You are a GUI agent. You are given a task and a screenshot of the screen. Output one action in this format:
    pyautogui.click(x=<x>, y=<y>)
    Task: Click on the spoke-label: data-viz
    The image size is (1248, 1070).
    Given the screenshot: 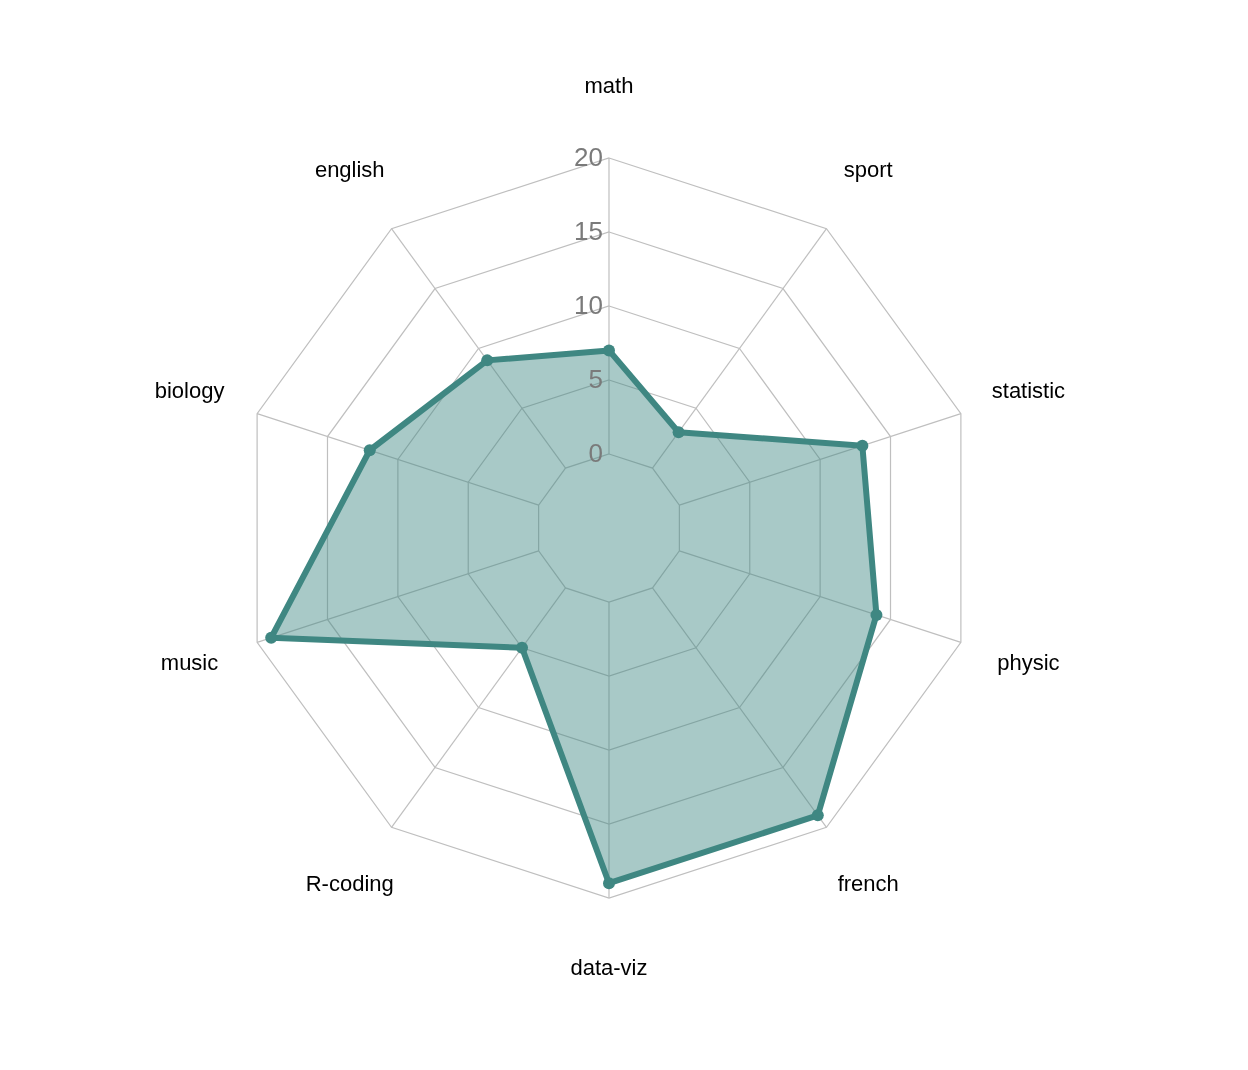 What is the action you would take?
    pyautogui.click(x=609, y=967)
    